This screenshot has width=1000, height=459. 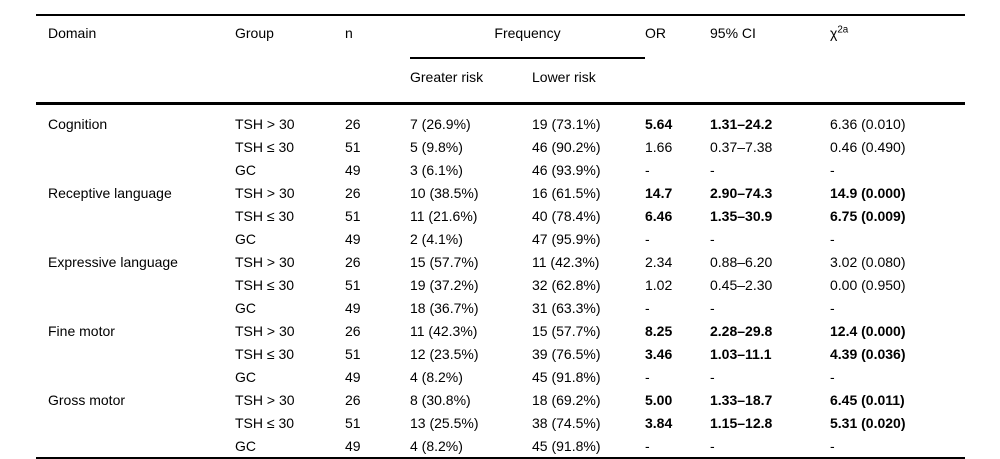 What do you see at coordinates (588, 81) in the screenshot?
I see `col-header-lower-risk: Lower risk` at bounding box center [588, 81].